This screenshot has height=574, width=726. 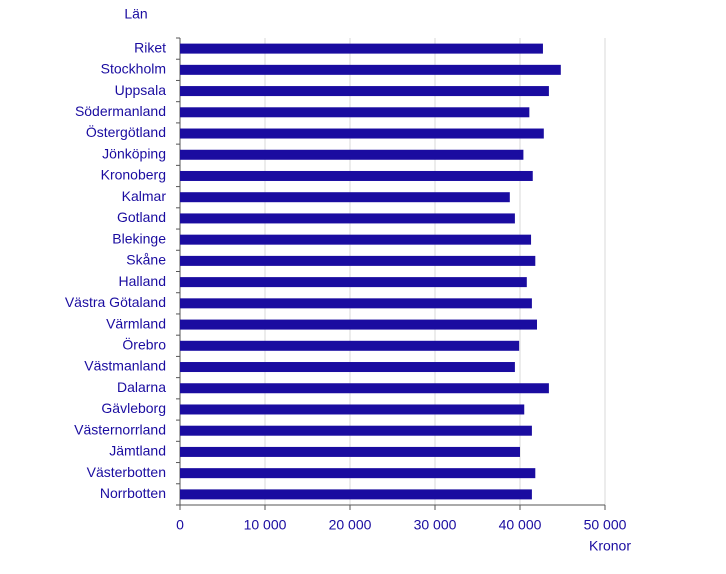 I want to click on x-tick-label: 40 000, so click(x=520, y=525).